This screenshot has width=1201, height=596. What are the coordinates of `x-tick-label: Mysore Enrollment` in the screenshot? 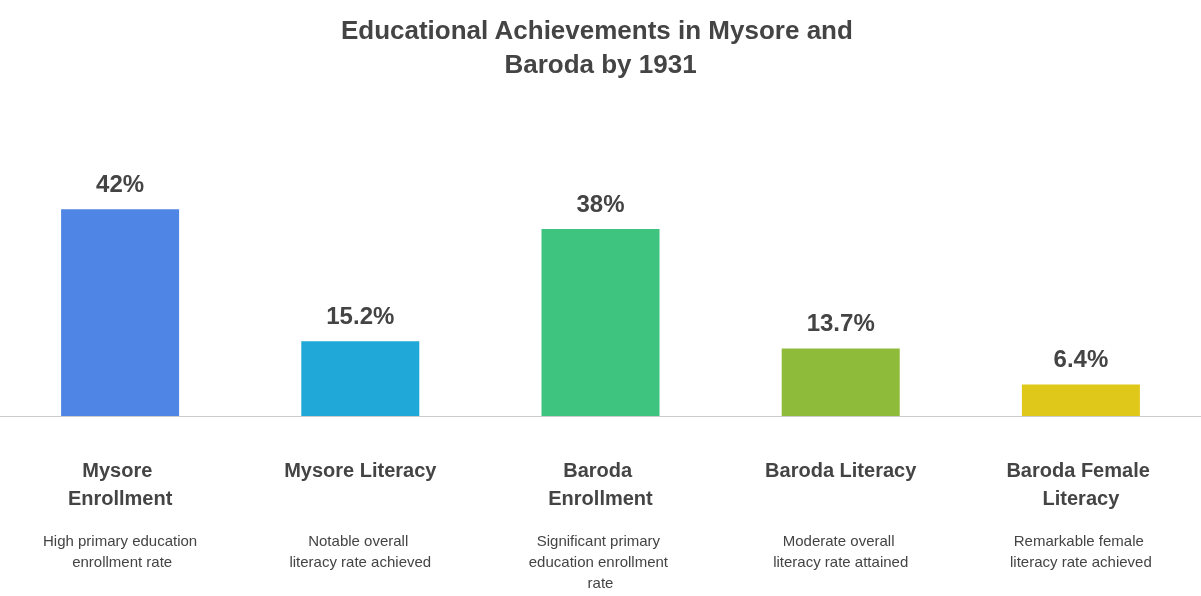 It's located at (120, 484).